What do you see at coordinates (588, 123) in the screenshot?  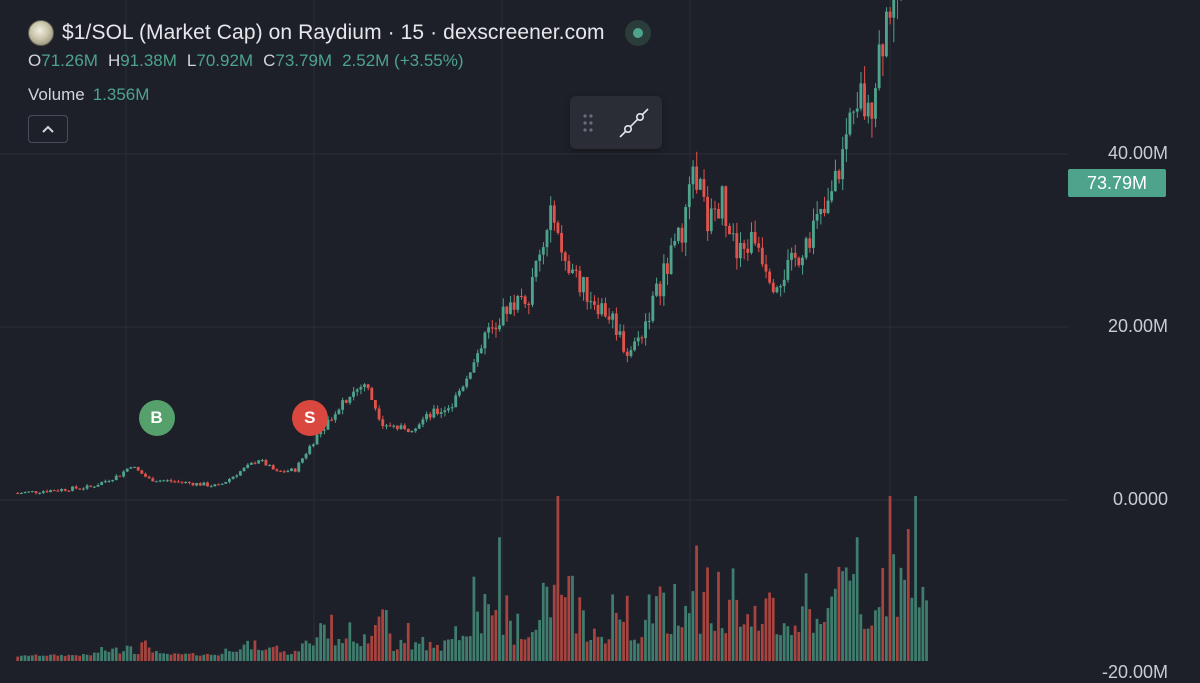 I see `drag-handle-icon` at bounding box center [588, 123].